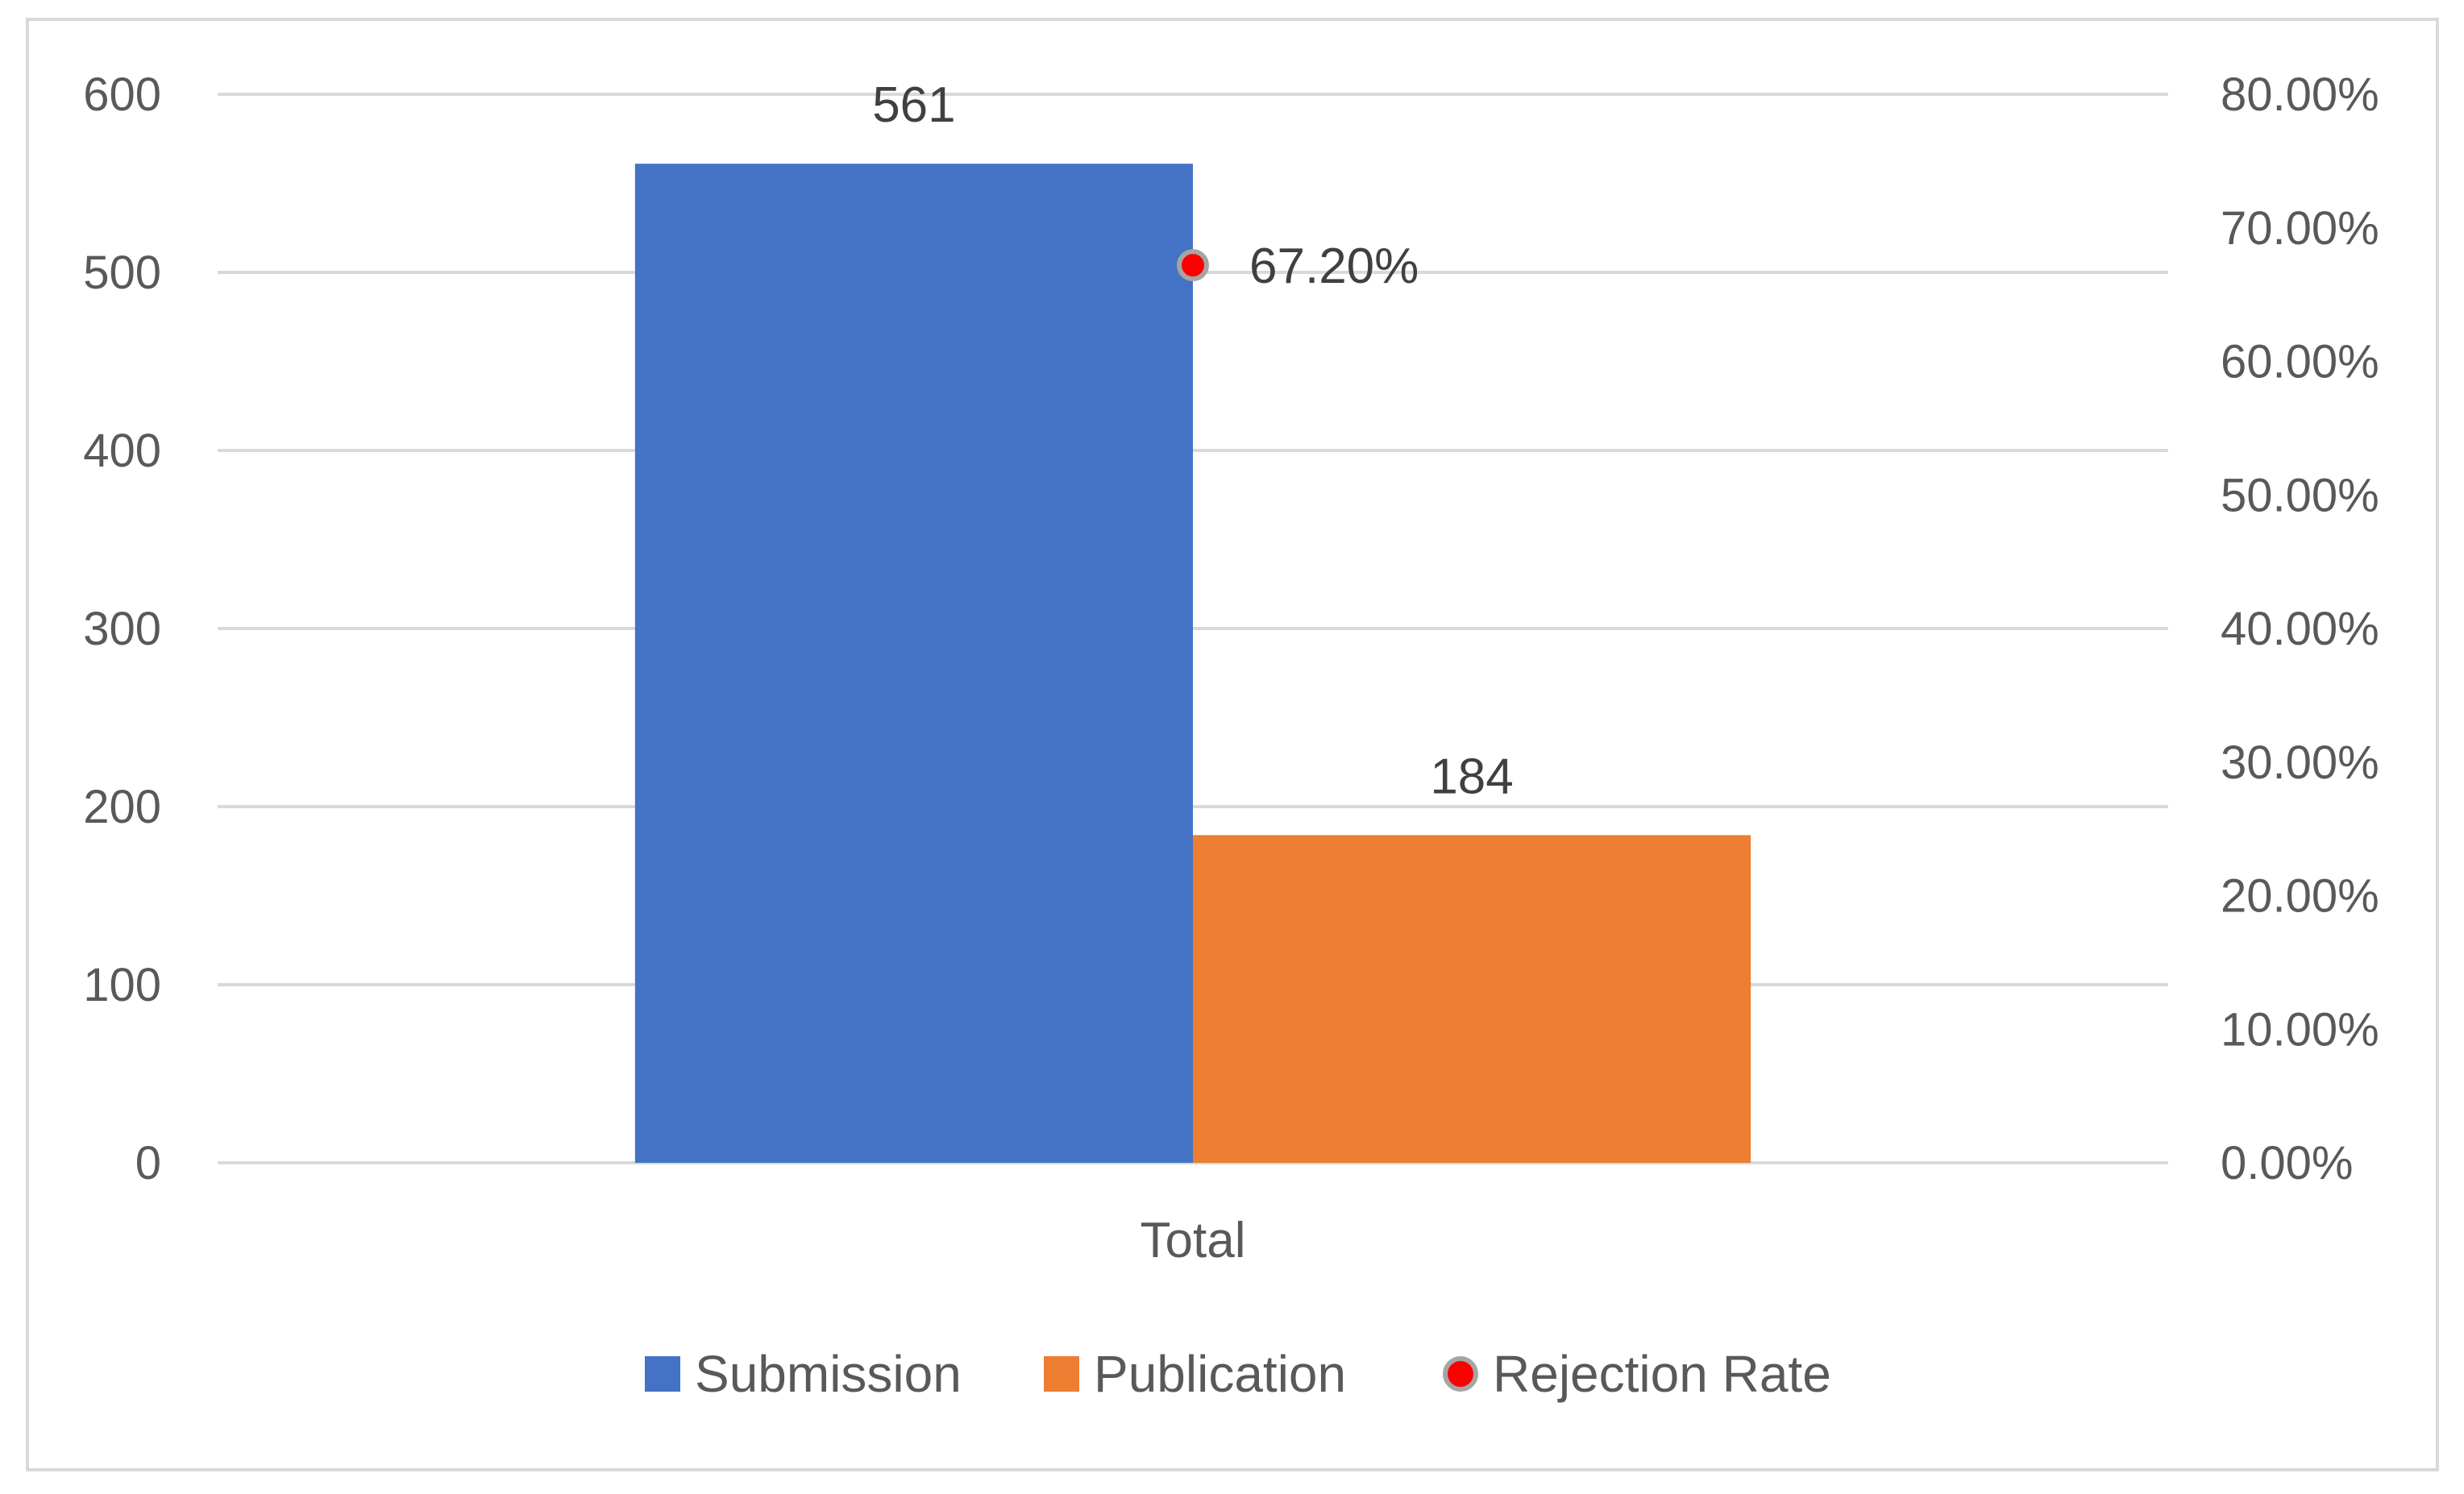 The image size is (2464, 1494). I want to click on right-tick-label: 40.00%, so click(2300, 629).